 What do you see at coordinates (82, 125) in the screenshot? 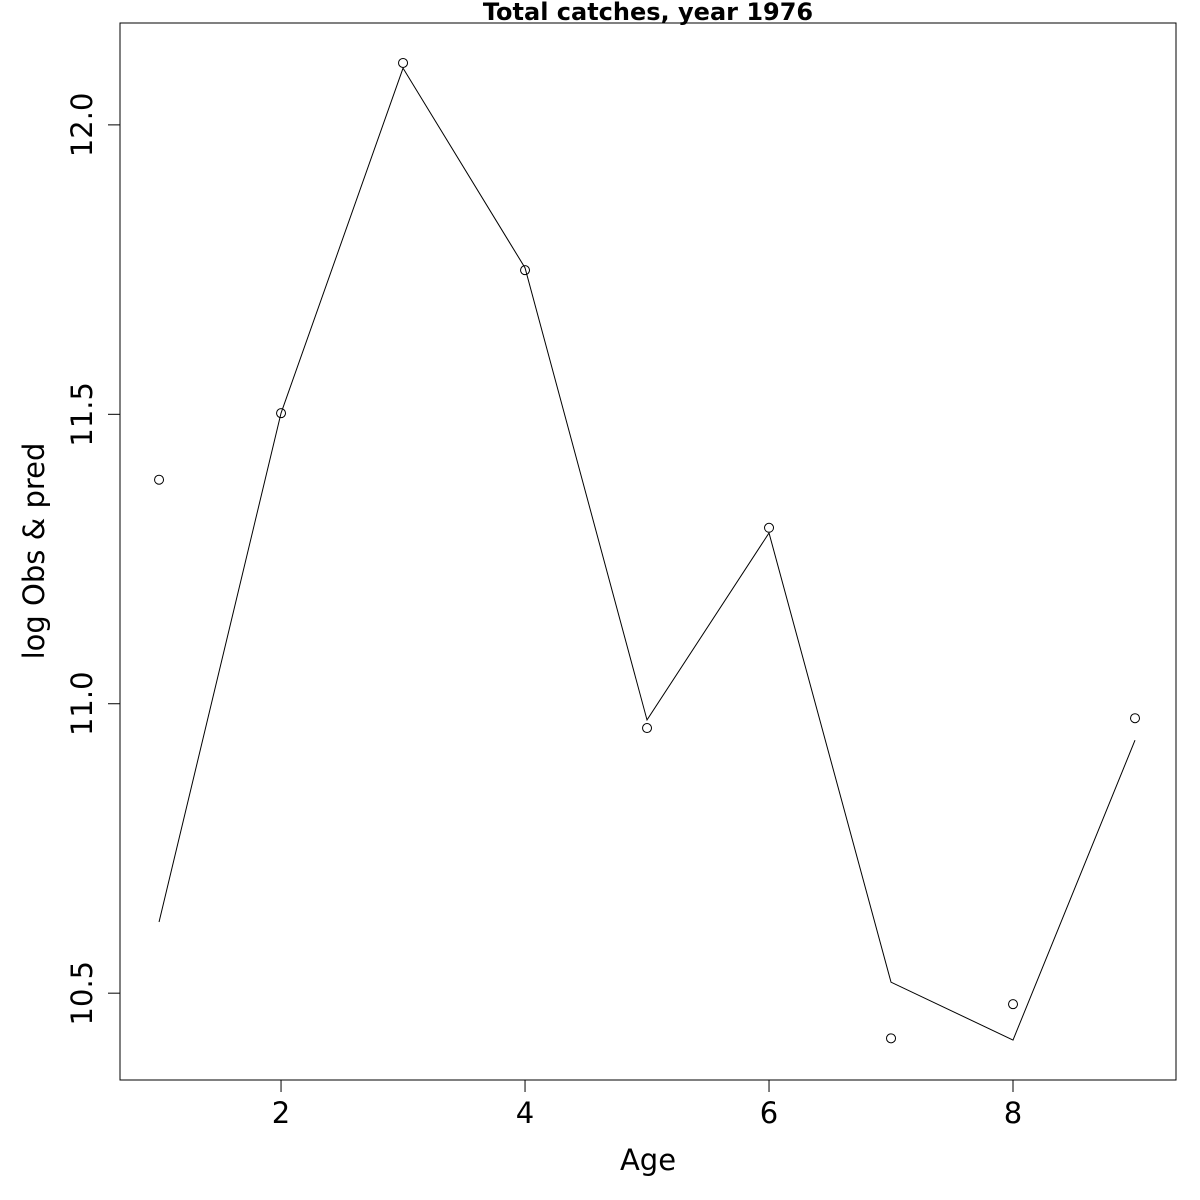
I see `y-tick-label: 12.0` at bounding box center [82, 125].